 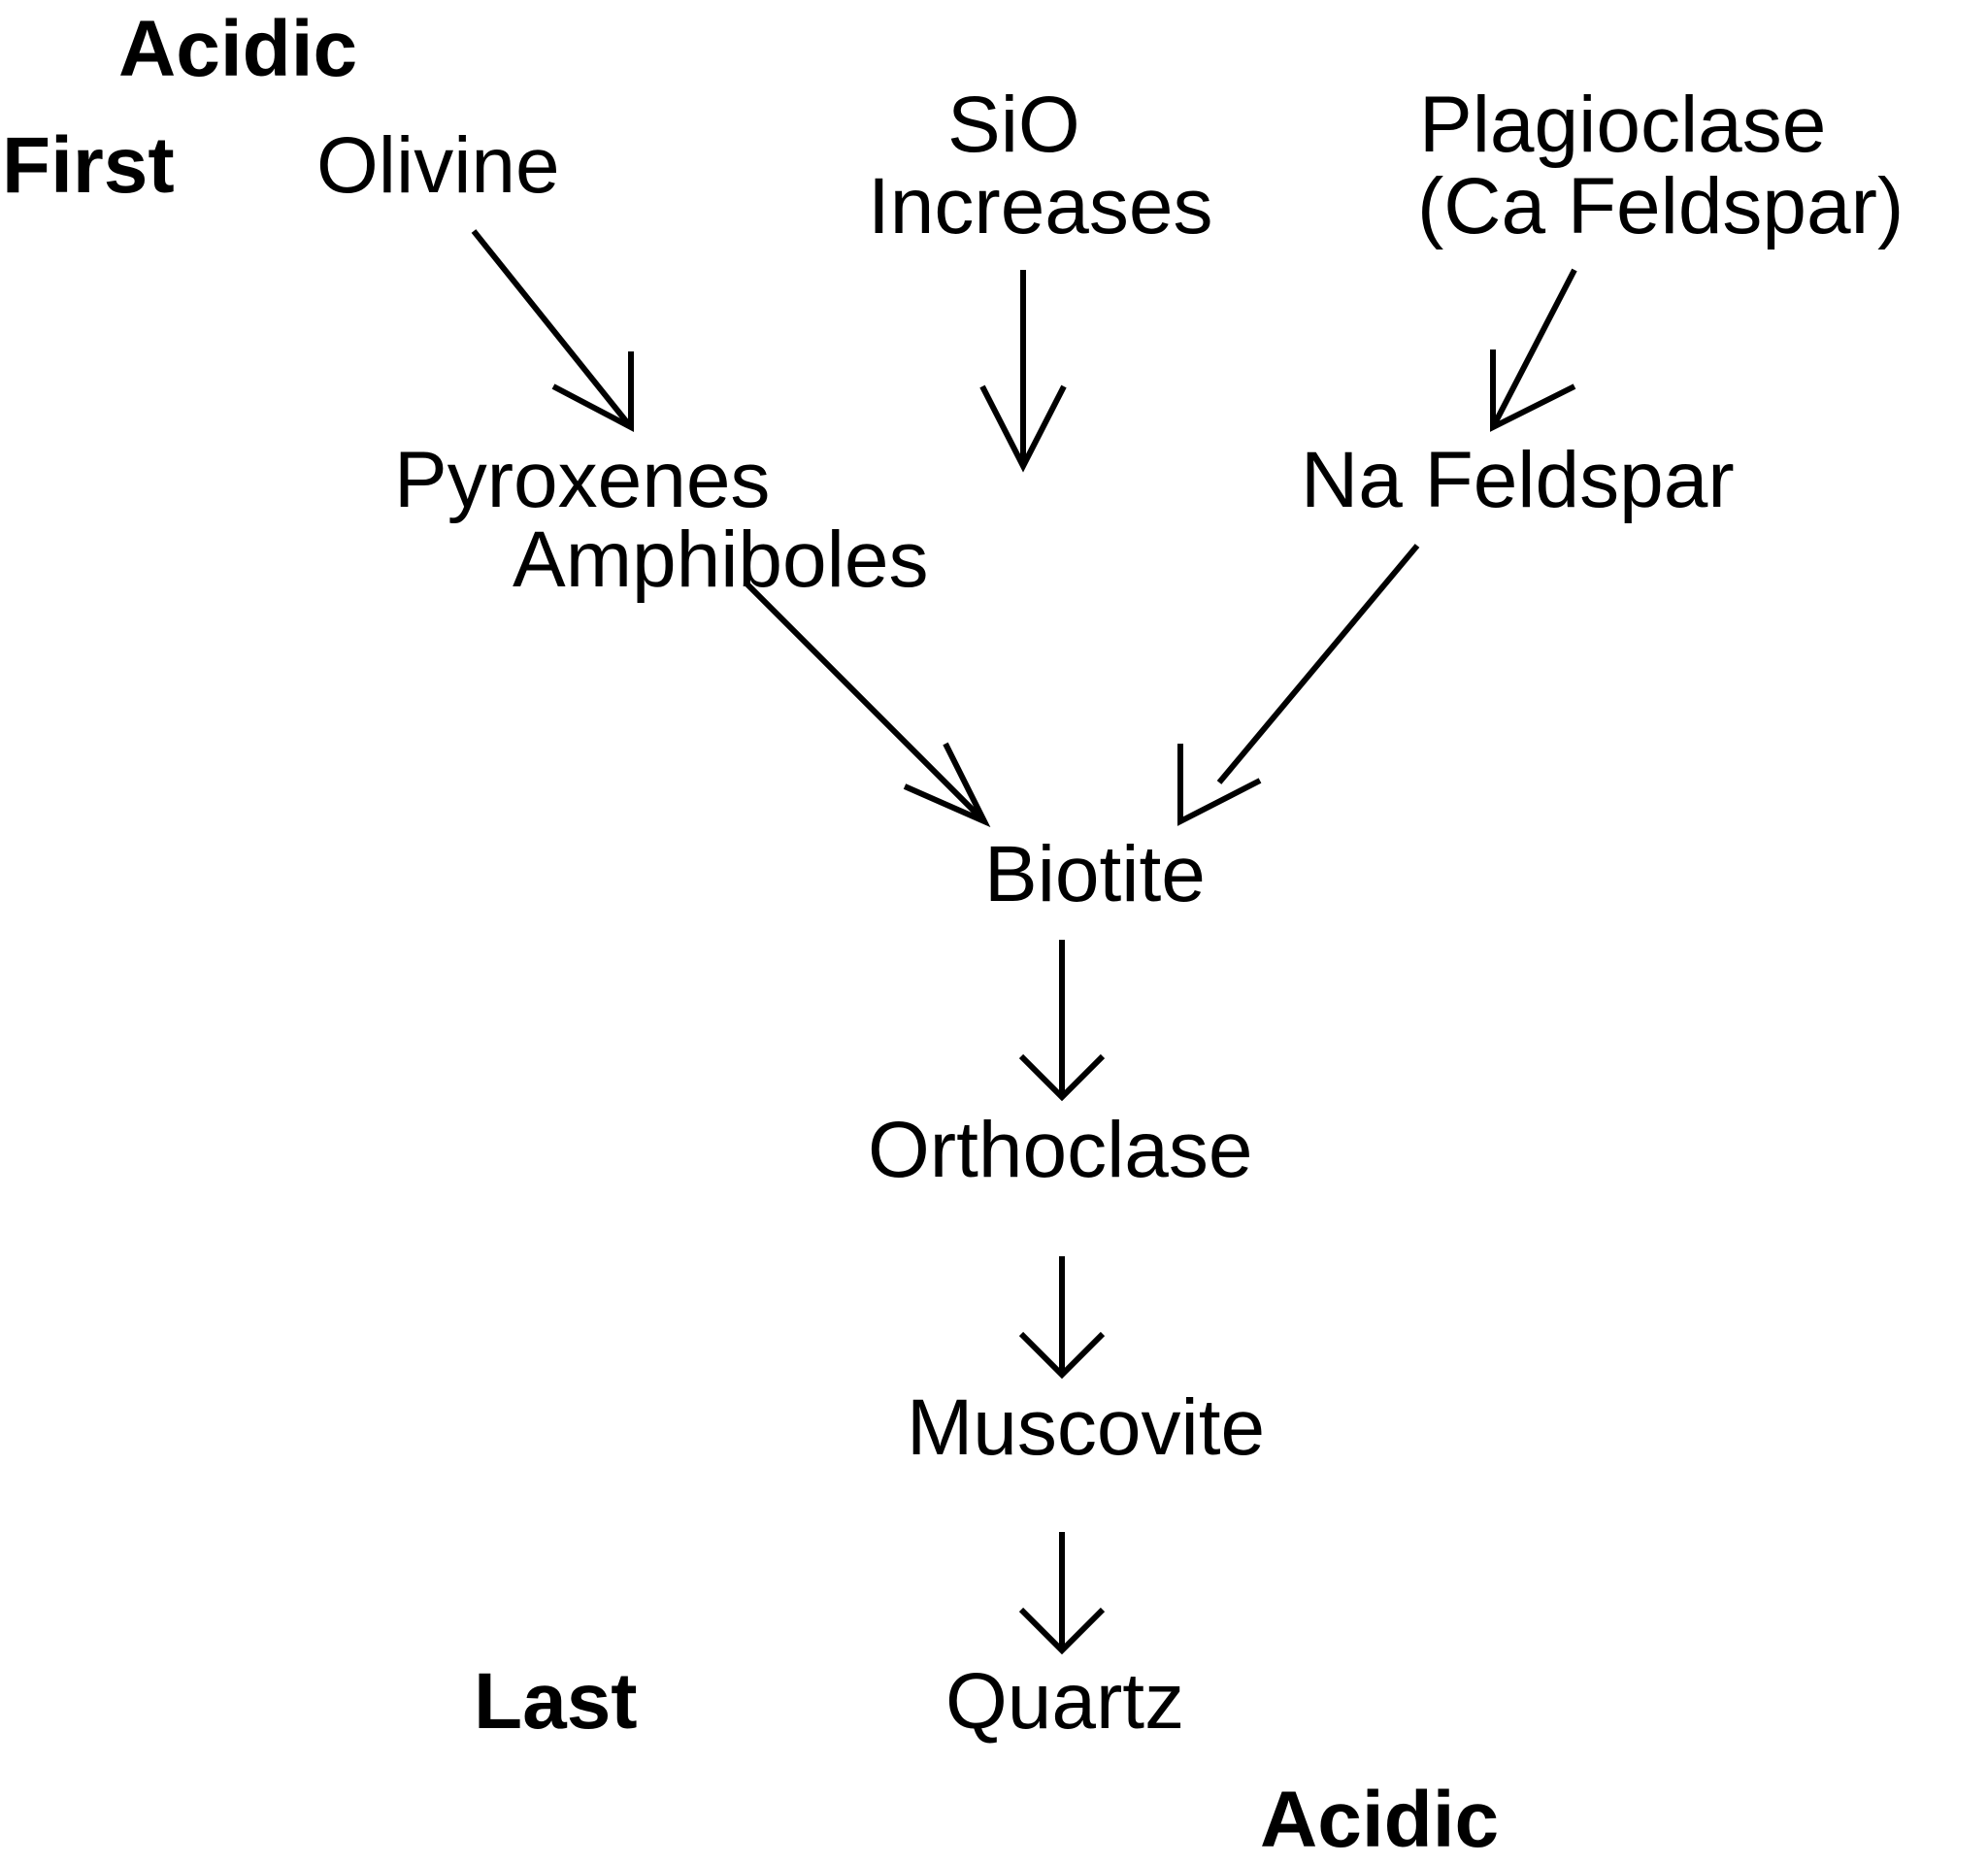 I want to click on muscovite-label: Muscovite, so click(x=1086, y=1427).